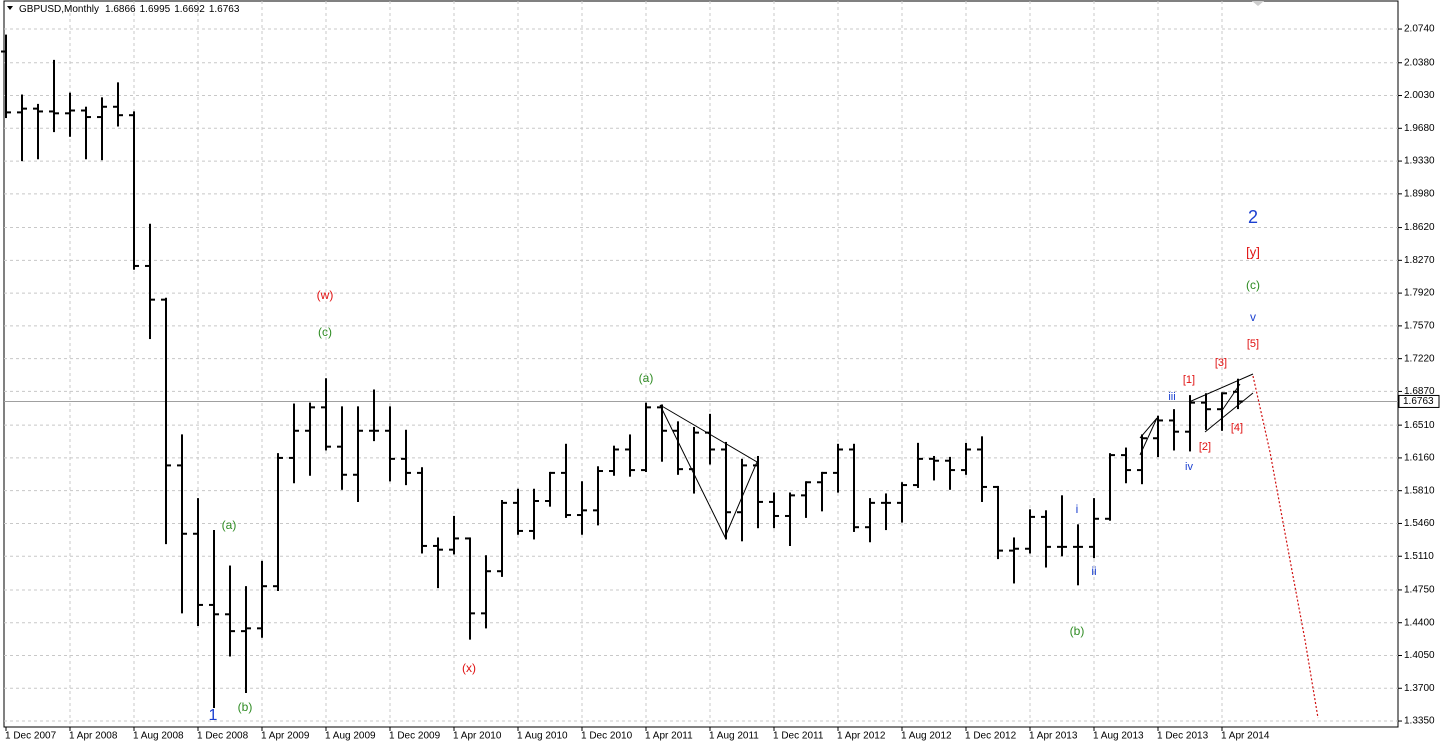 Image resolution: width=1440 pixels, height=746 pixels. Describe the element at coordinates (477, 736) in the screenshot. I see `x-tick-label: 1 Apr 2010` at that location.